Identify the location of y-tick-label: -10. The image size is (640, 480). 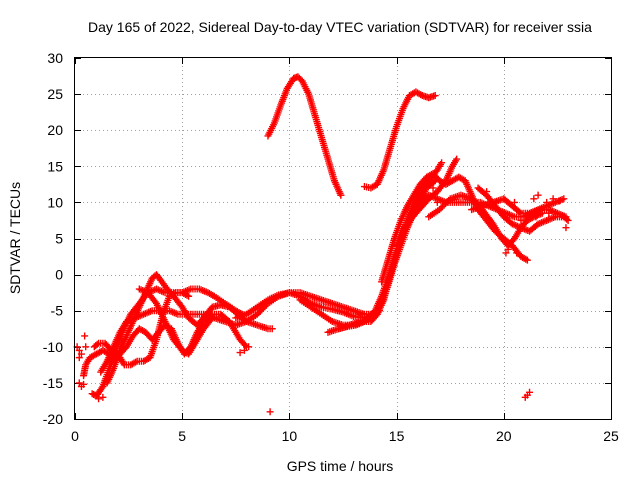
(53, 347).